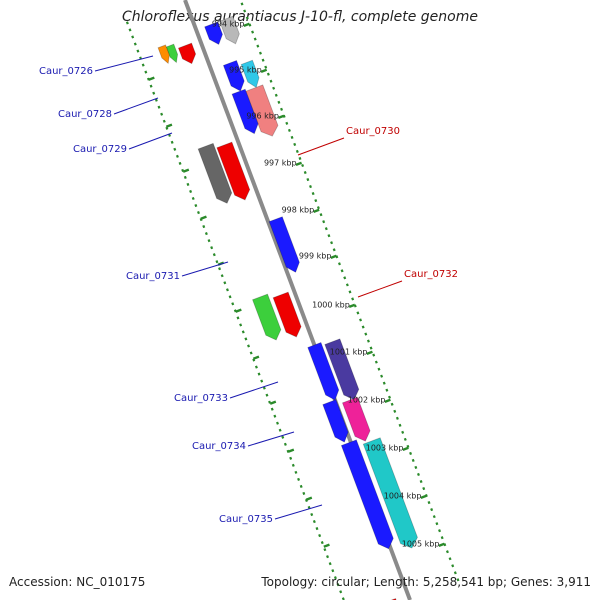 Image resolution: width=600 pixels, height=600 pixels. What do you see at coordinates (100, 149) in the screenshot?
I see `gene-label: Caur_0729` at bounding box center [100, 149].